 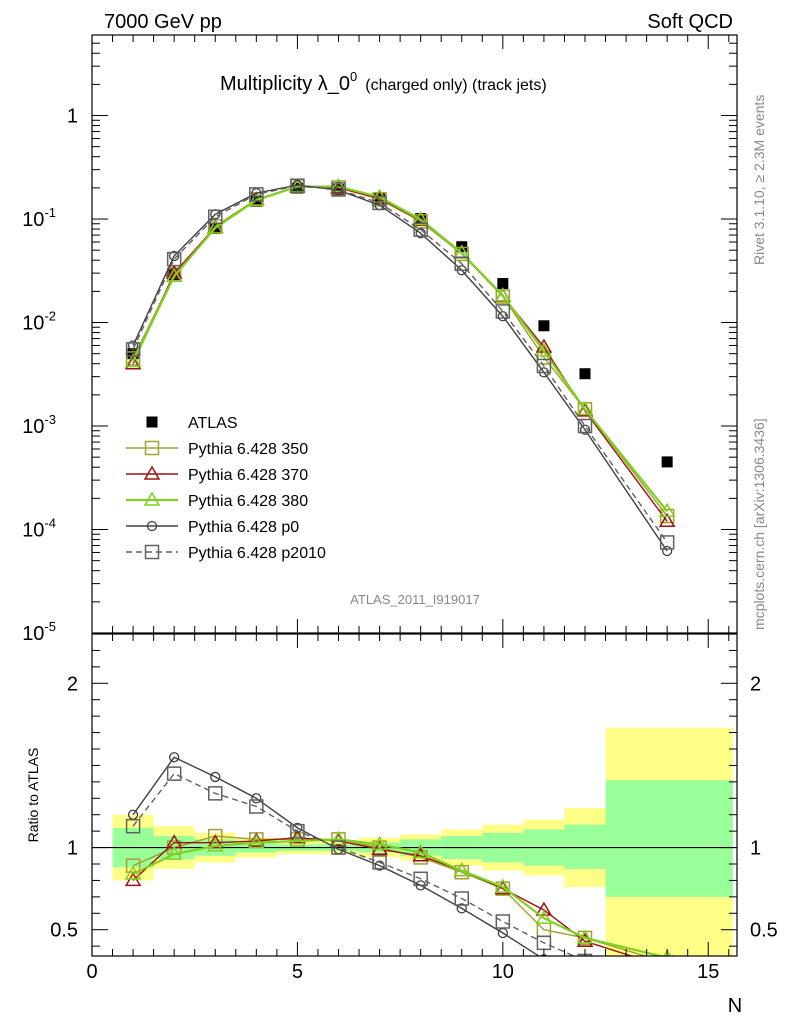 What do you see at coordinates (585, 846) in the screenshot?
I see `ratio-band-inner` at bounding box center [585, 846].